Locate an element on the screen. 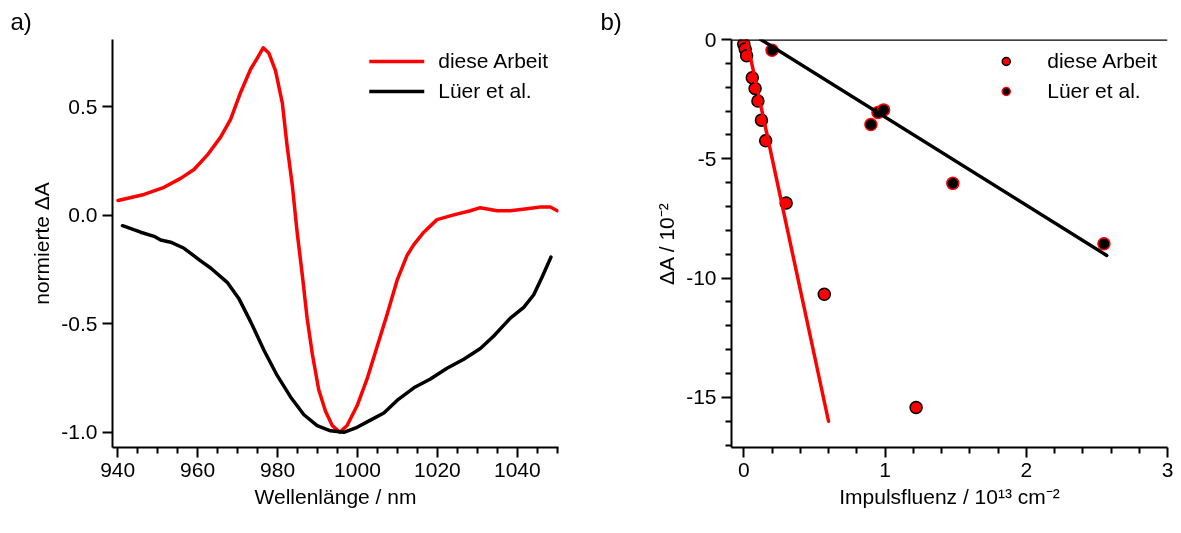  x-axis-title: Impulsfluenz / 10¹³ cm⁻² is located at coordinates (949, 496).